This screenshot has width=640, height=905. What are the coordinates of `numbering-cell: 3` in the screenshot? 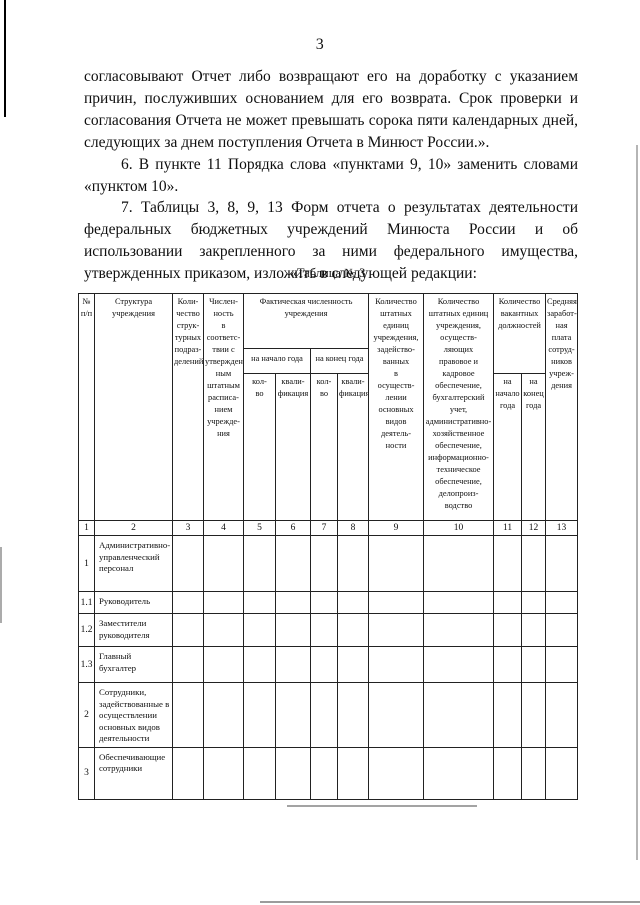 It's located at (188, 528).